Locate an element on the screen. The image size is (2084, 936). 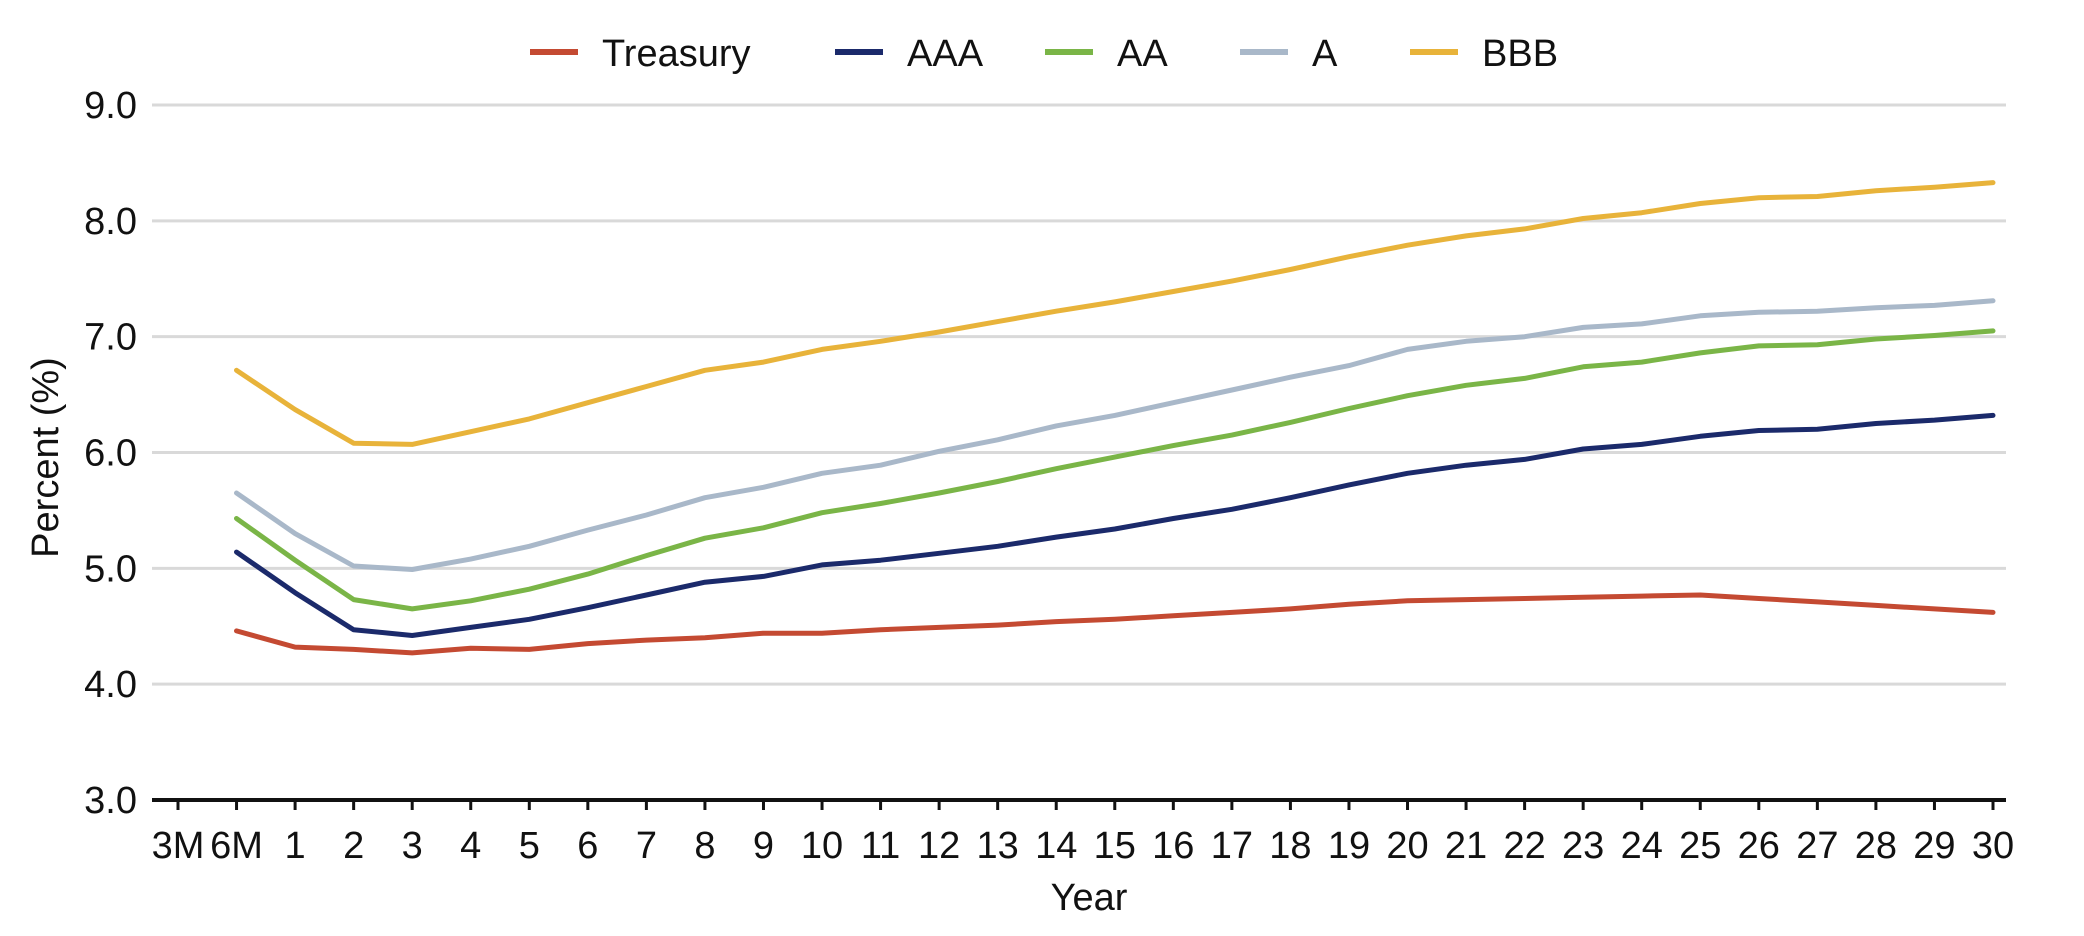
x-tick-label: 1 is located at coordinates (295, 846).